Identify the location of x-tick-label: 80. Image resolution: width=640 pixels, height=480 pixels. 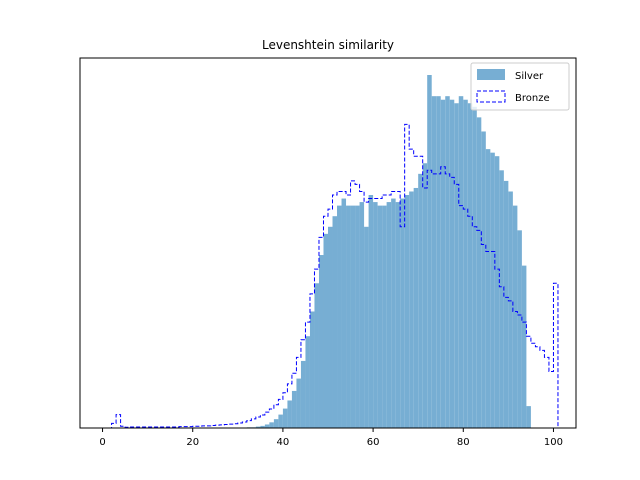
(463, 442).